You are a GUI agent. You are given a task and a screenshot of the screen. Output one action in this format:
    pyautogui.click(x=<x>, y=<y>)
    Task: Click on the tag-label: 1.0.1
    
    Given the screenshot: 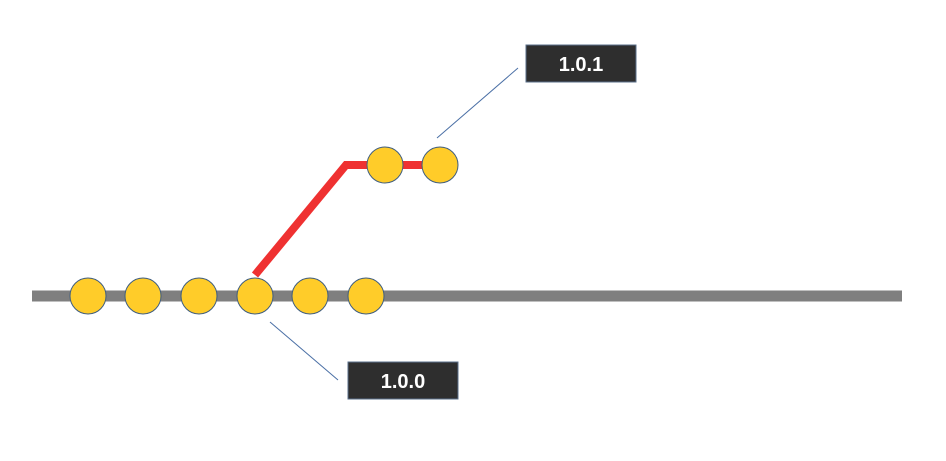 What is the action you would take?
    pyautogui.click(x=581, y=65)
    